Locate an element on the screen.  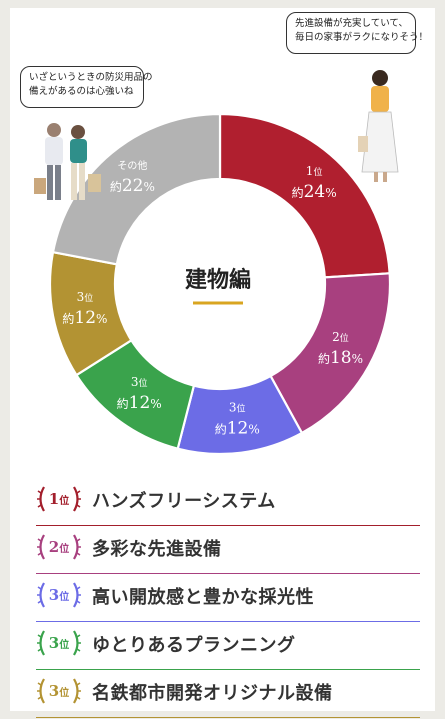
slice-rank-label: 2位 is located at coordinates (340, 337).